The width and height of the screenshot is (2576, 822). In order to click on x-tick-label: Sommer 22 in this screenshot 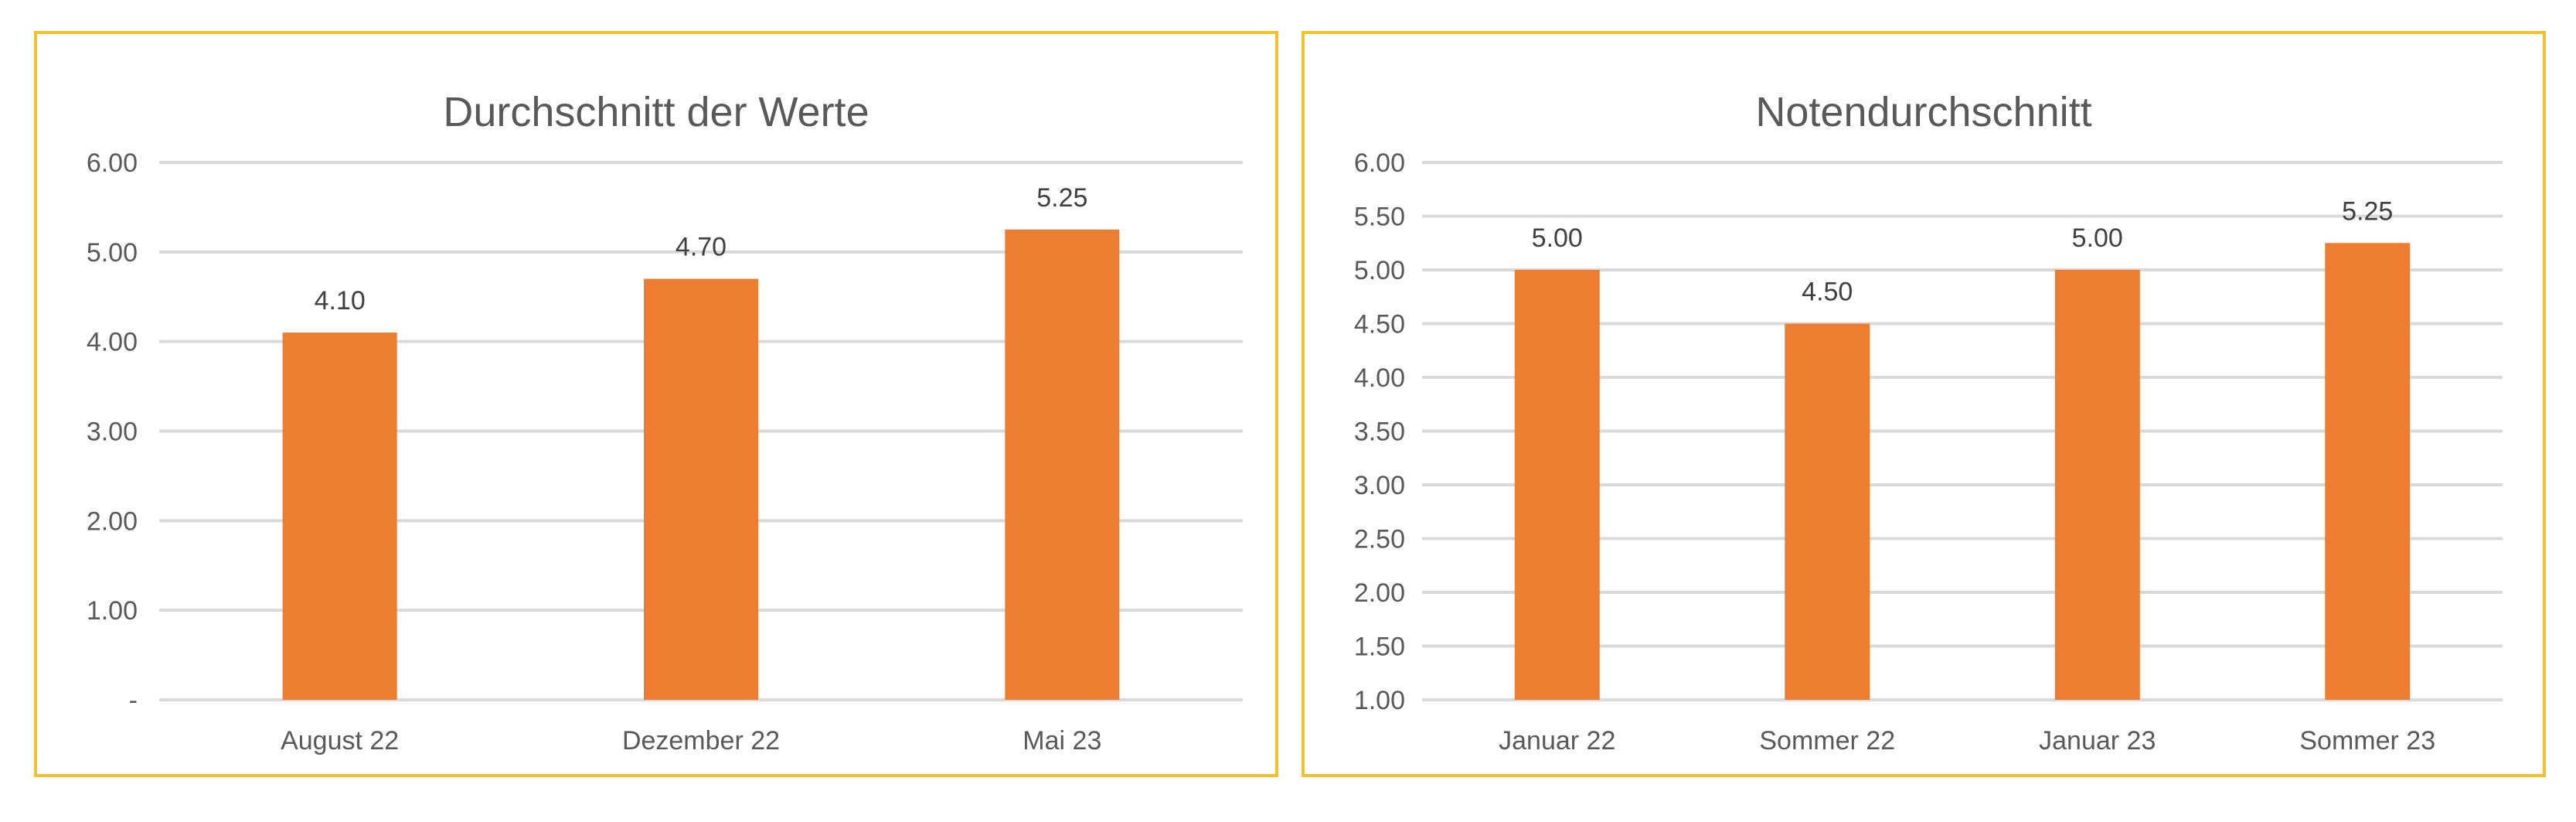, I will do `click(1827, 740)`.